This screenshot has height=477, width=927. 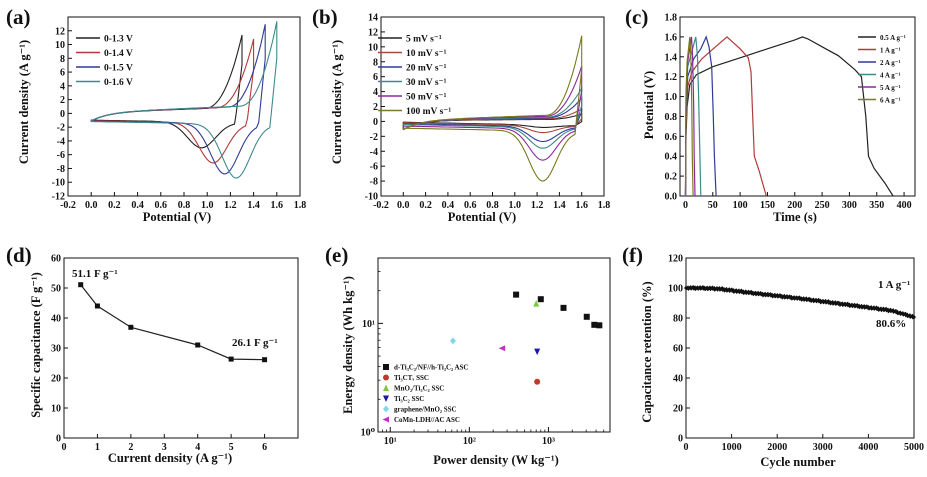 I want to click on panel-f-ytick-label: 60, so click(x=678, y=349).